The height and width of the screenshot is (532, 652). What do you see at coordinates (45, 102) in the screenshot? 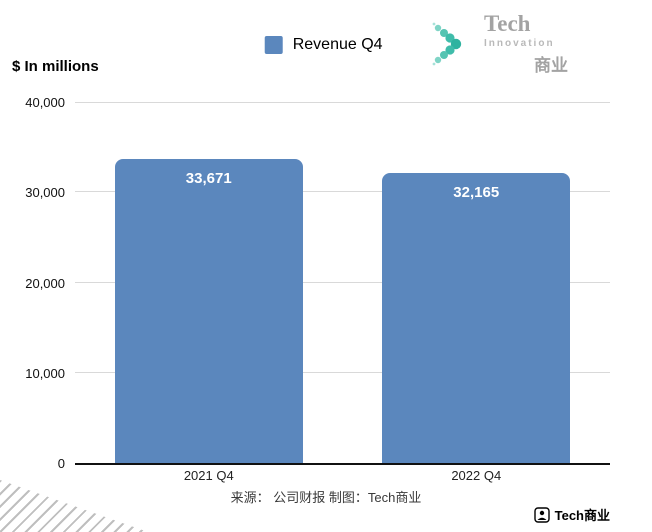
I see `y-tick-label: 40,000` at bounding box center [45, 102].